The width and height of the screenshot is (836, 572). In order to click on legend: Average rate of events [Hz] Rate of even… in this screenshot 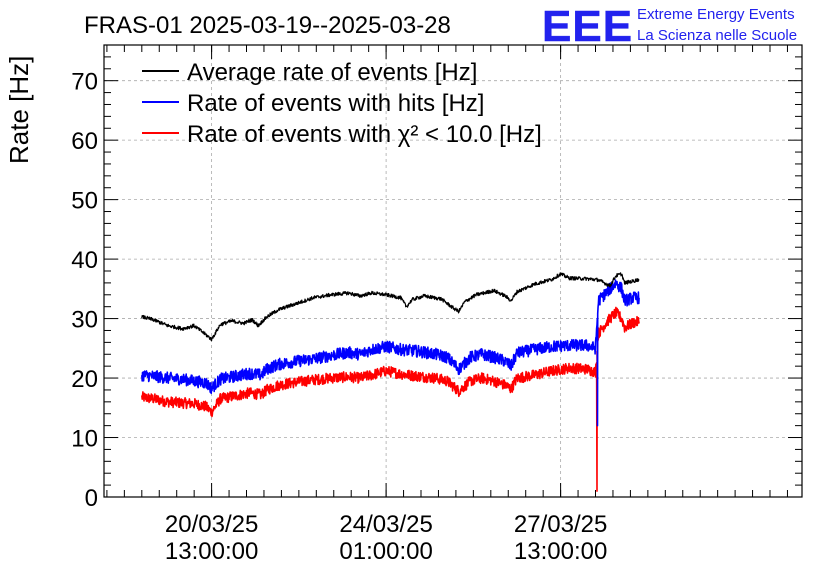, I will do `click(342, 103)`.